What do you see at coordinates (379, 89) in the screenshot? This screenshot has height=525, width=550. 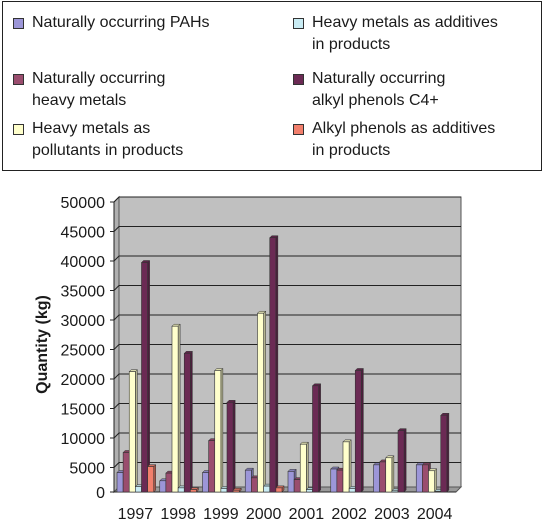 I see `legend-label: Naturally occurring alkyl phenols C4+` at bounding box center [379, 89].